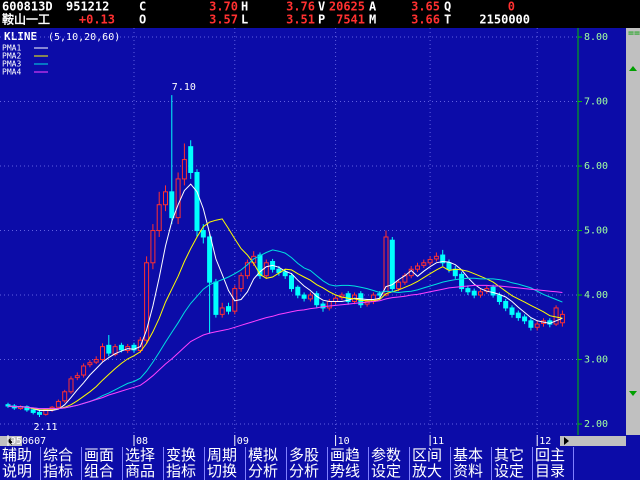 The width and height of the screenshot is (640, 480). Describe the element at coordinates (307, 463) in the screenshot. I see `menu-button: 多股分析` at that location.